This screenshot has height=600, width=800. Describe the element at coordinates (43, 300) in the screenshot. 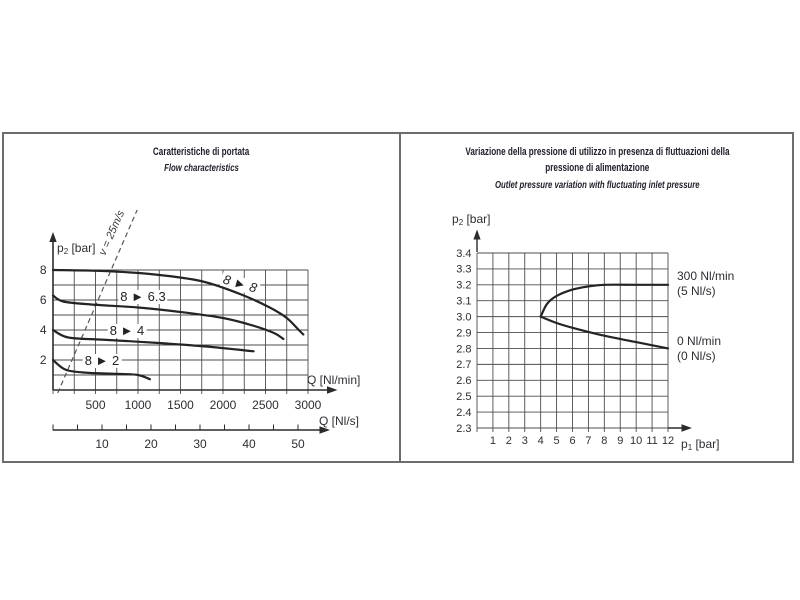

I see `y-tick-label: 6` at that location.